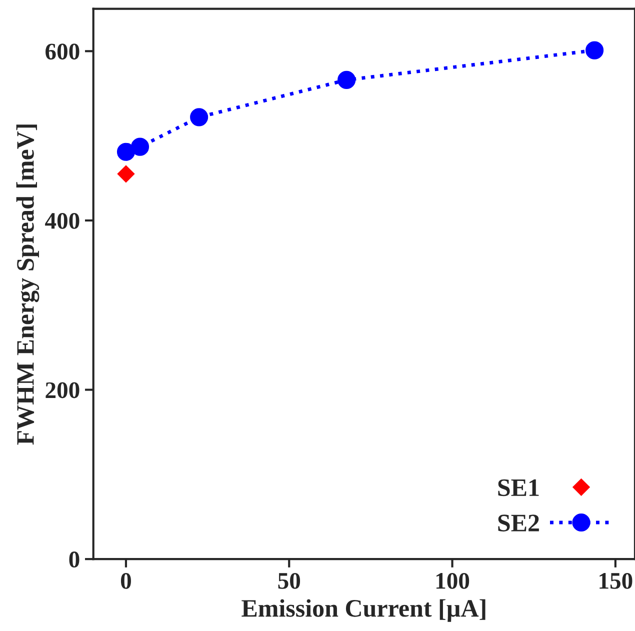  I want to click on x-tick-label: 0, so click(125, 580).